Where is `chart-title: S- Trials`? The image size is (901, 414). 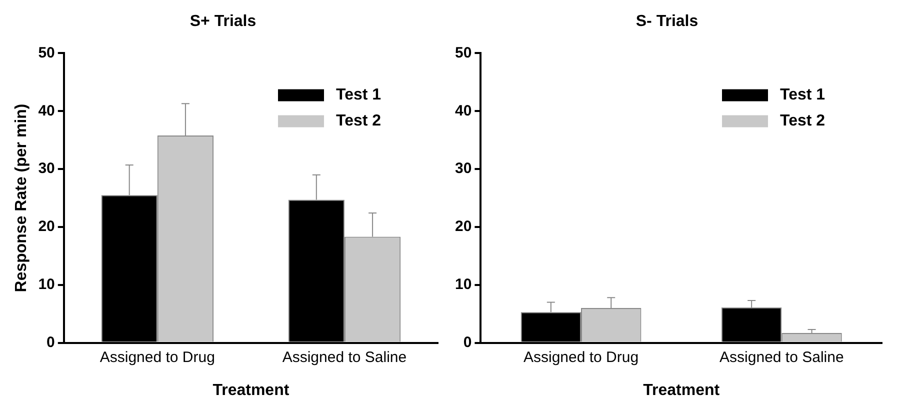
chart-title: S- Trials is located at coordinates (667, 21).